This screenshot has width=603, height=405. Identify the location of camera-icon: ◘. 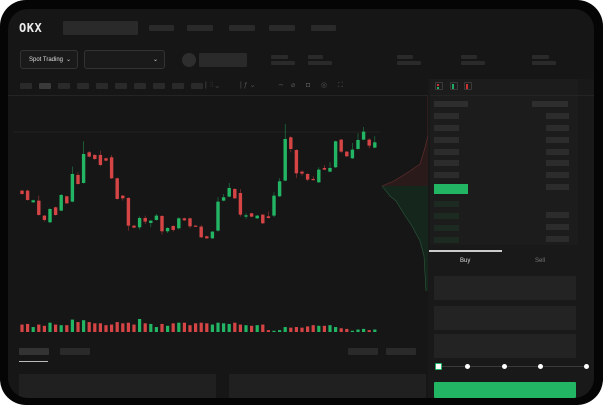
(308, 85).